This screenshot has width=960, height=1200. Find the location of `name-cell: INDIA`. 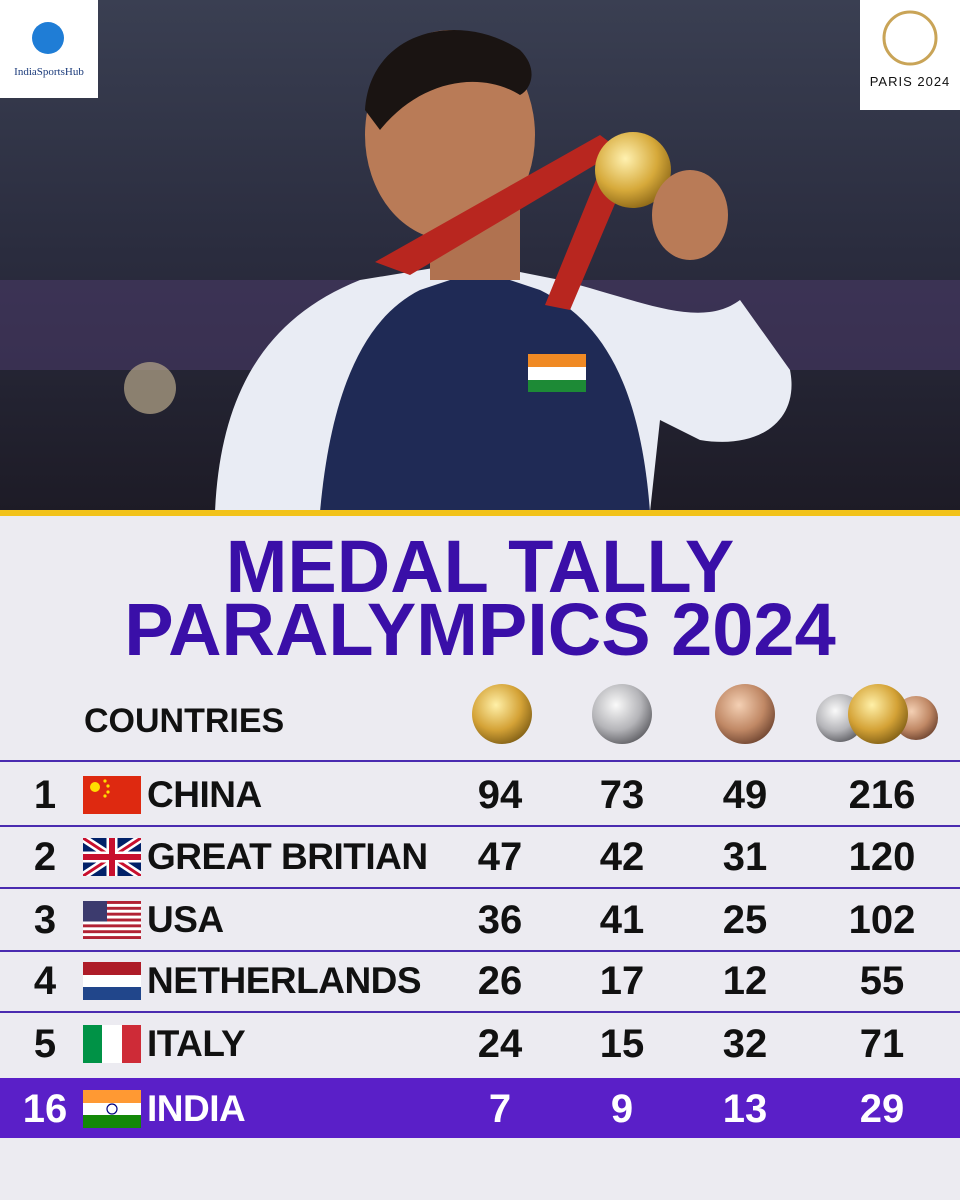

name-cell: INDIA is located at coordinates (196, 1108).